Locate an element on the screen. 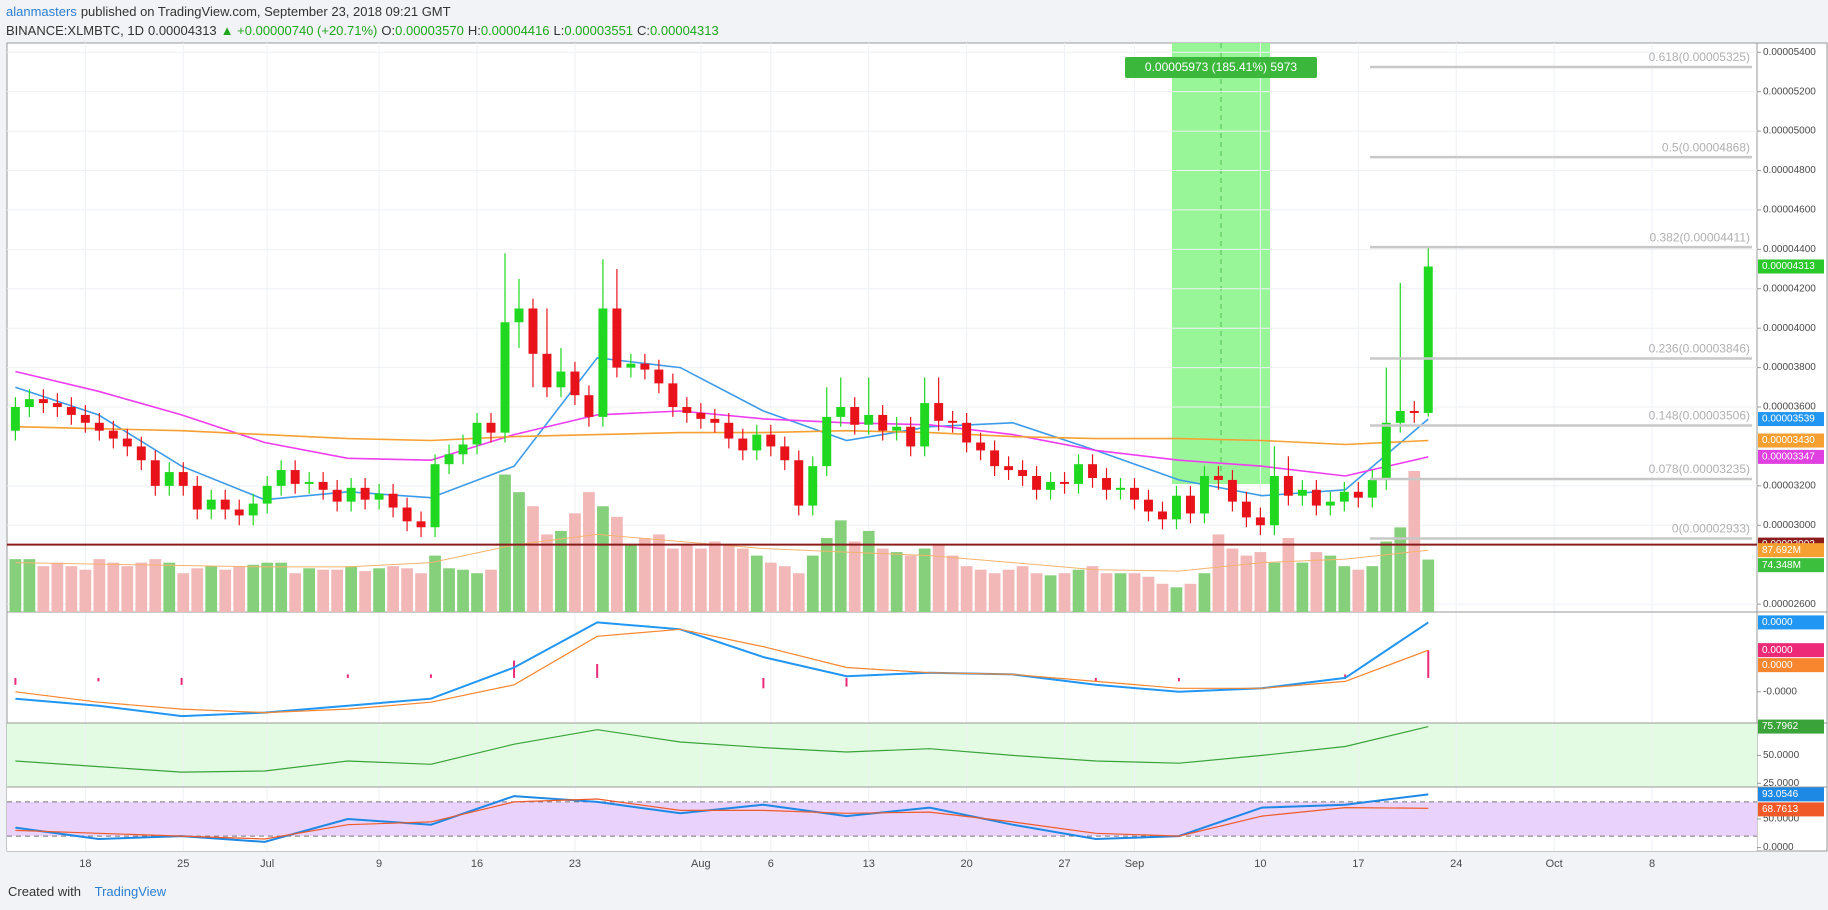  y-tick-label: 0.00004000 is located at coordinates (1789, 328).